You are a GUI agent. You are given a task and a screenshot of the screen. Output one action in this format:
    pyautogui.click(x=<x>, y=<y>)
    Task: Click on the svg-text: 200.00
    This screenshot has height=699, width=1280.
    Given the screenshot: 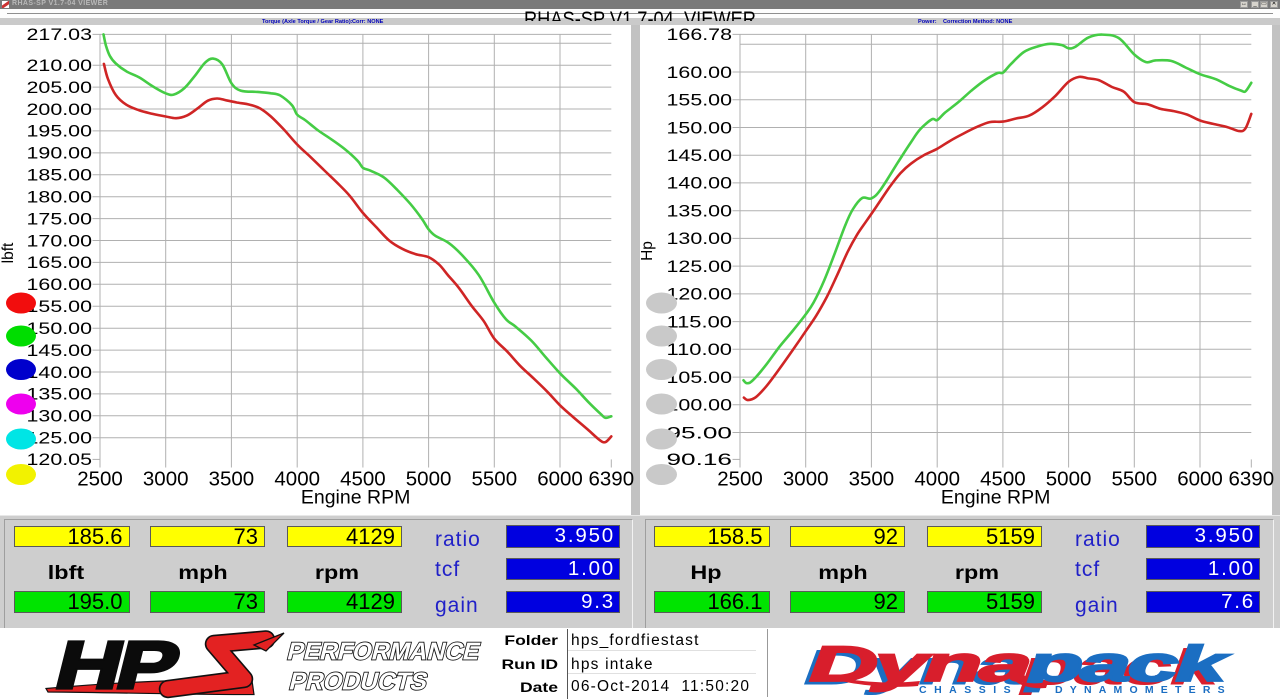 What is the action you would take?
    pyautogui.click(x=60, y=110)
    